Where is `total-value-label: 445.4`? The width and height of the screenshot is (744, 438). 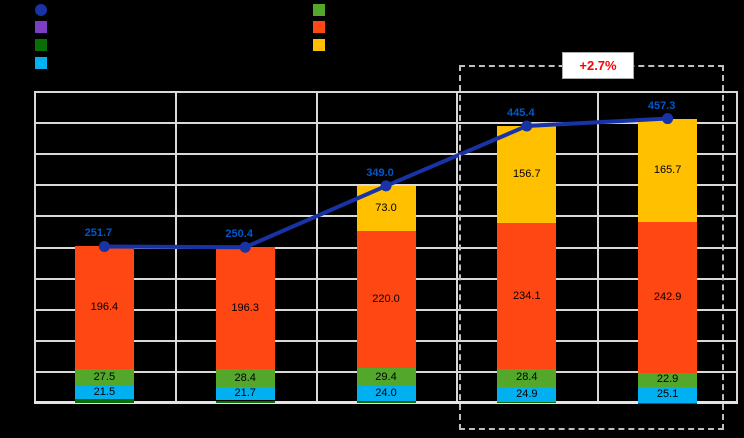 total-value-label: 445.4 is located at coordinates (521, 112).